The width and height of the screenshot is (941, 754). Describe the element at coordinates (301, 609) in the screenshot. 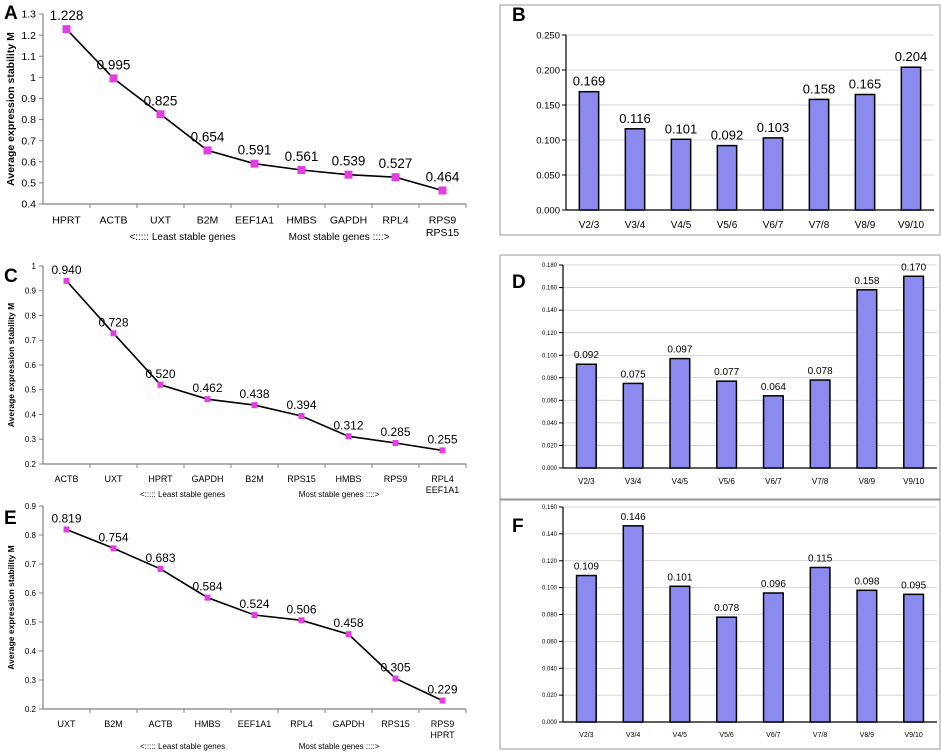

I see `data-label: 0.506` at that location.